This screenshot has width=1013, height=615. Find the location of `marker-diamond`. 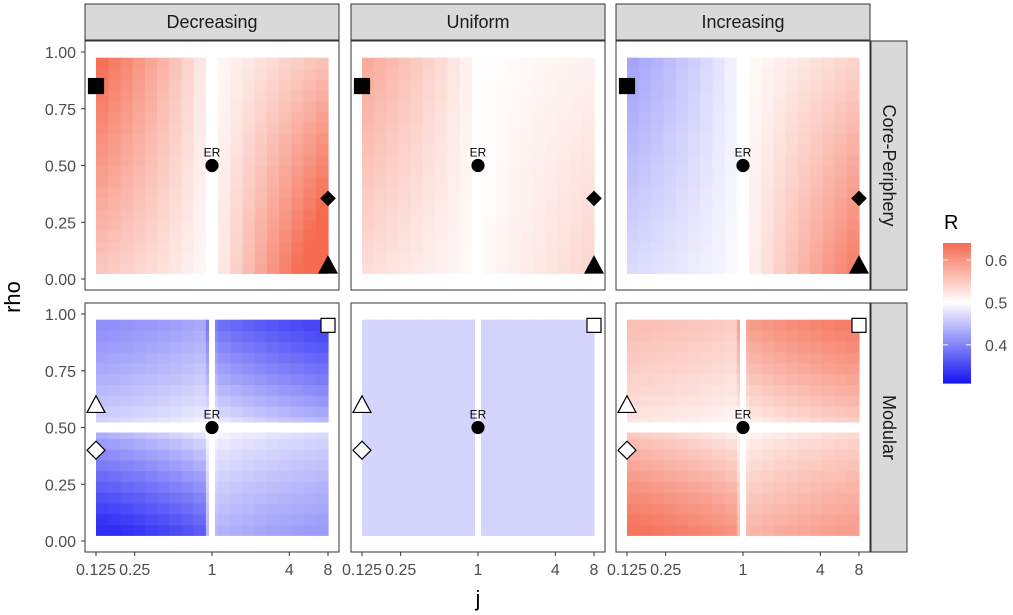

marker-diamond is located at coordinates (362, 450).